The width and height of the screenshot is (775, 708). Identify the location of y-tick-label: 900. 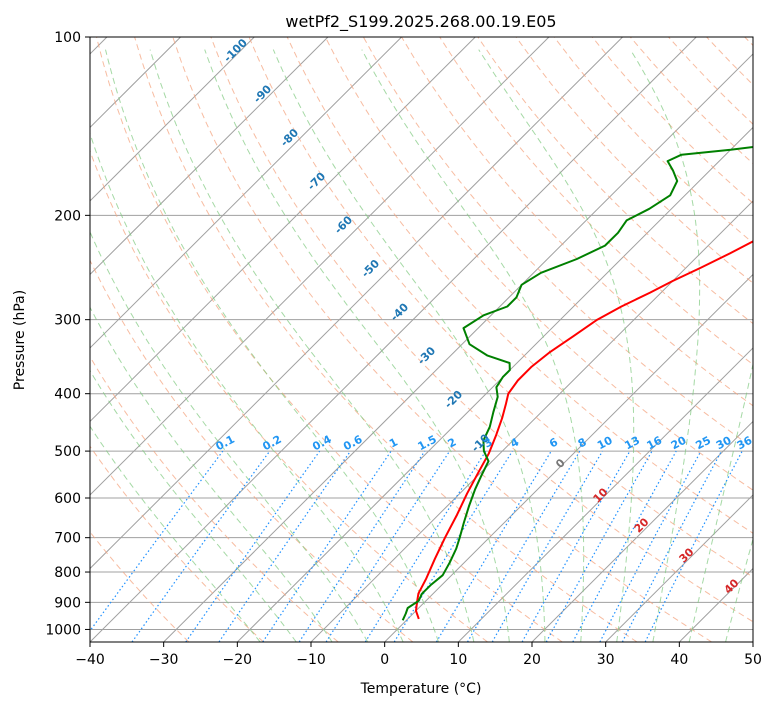
(67, 603).